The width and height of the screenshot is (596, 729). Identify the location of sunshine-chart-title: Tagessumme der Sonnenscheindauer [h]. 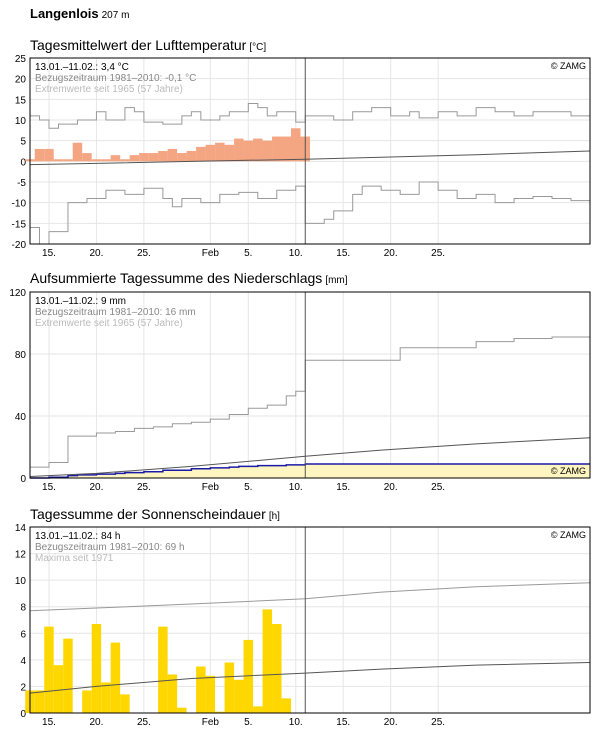
(155, 514).